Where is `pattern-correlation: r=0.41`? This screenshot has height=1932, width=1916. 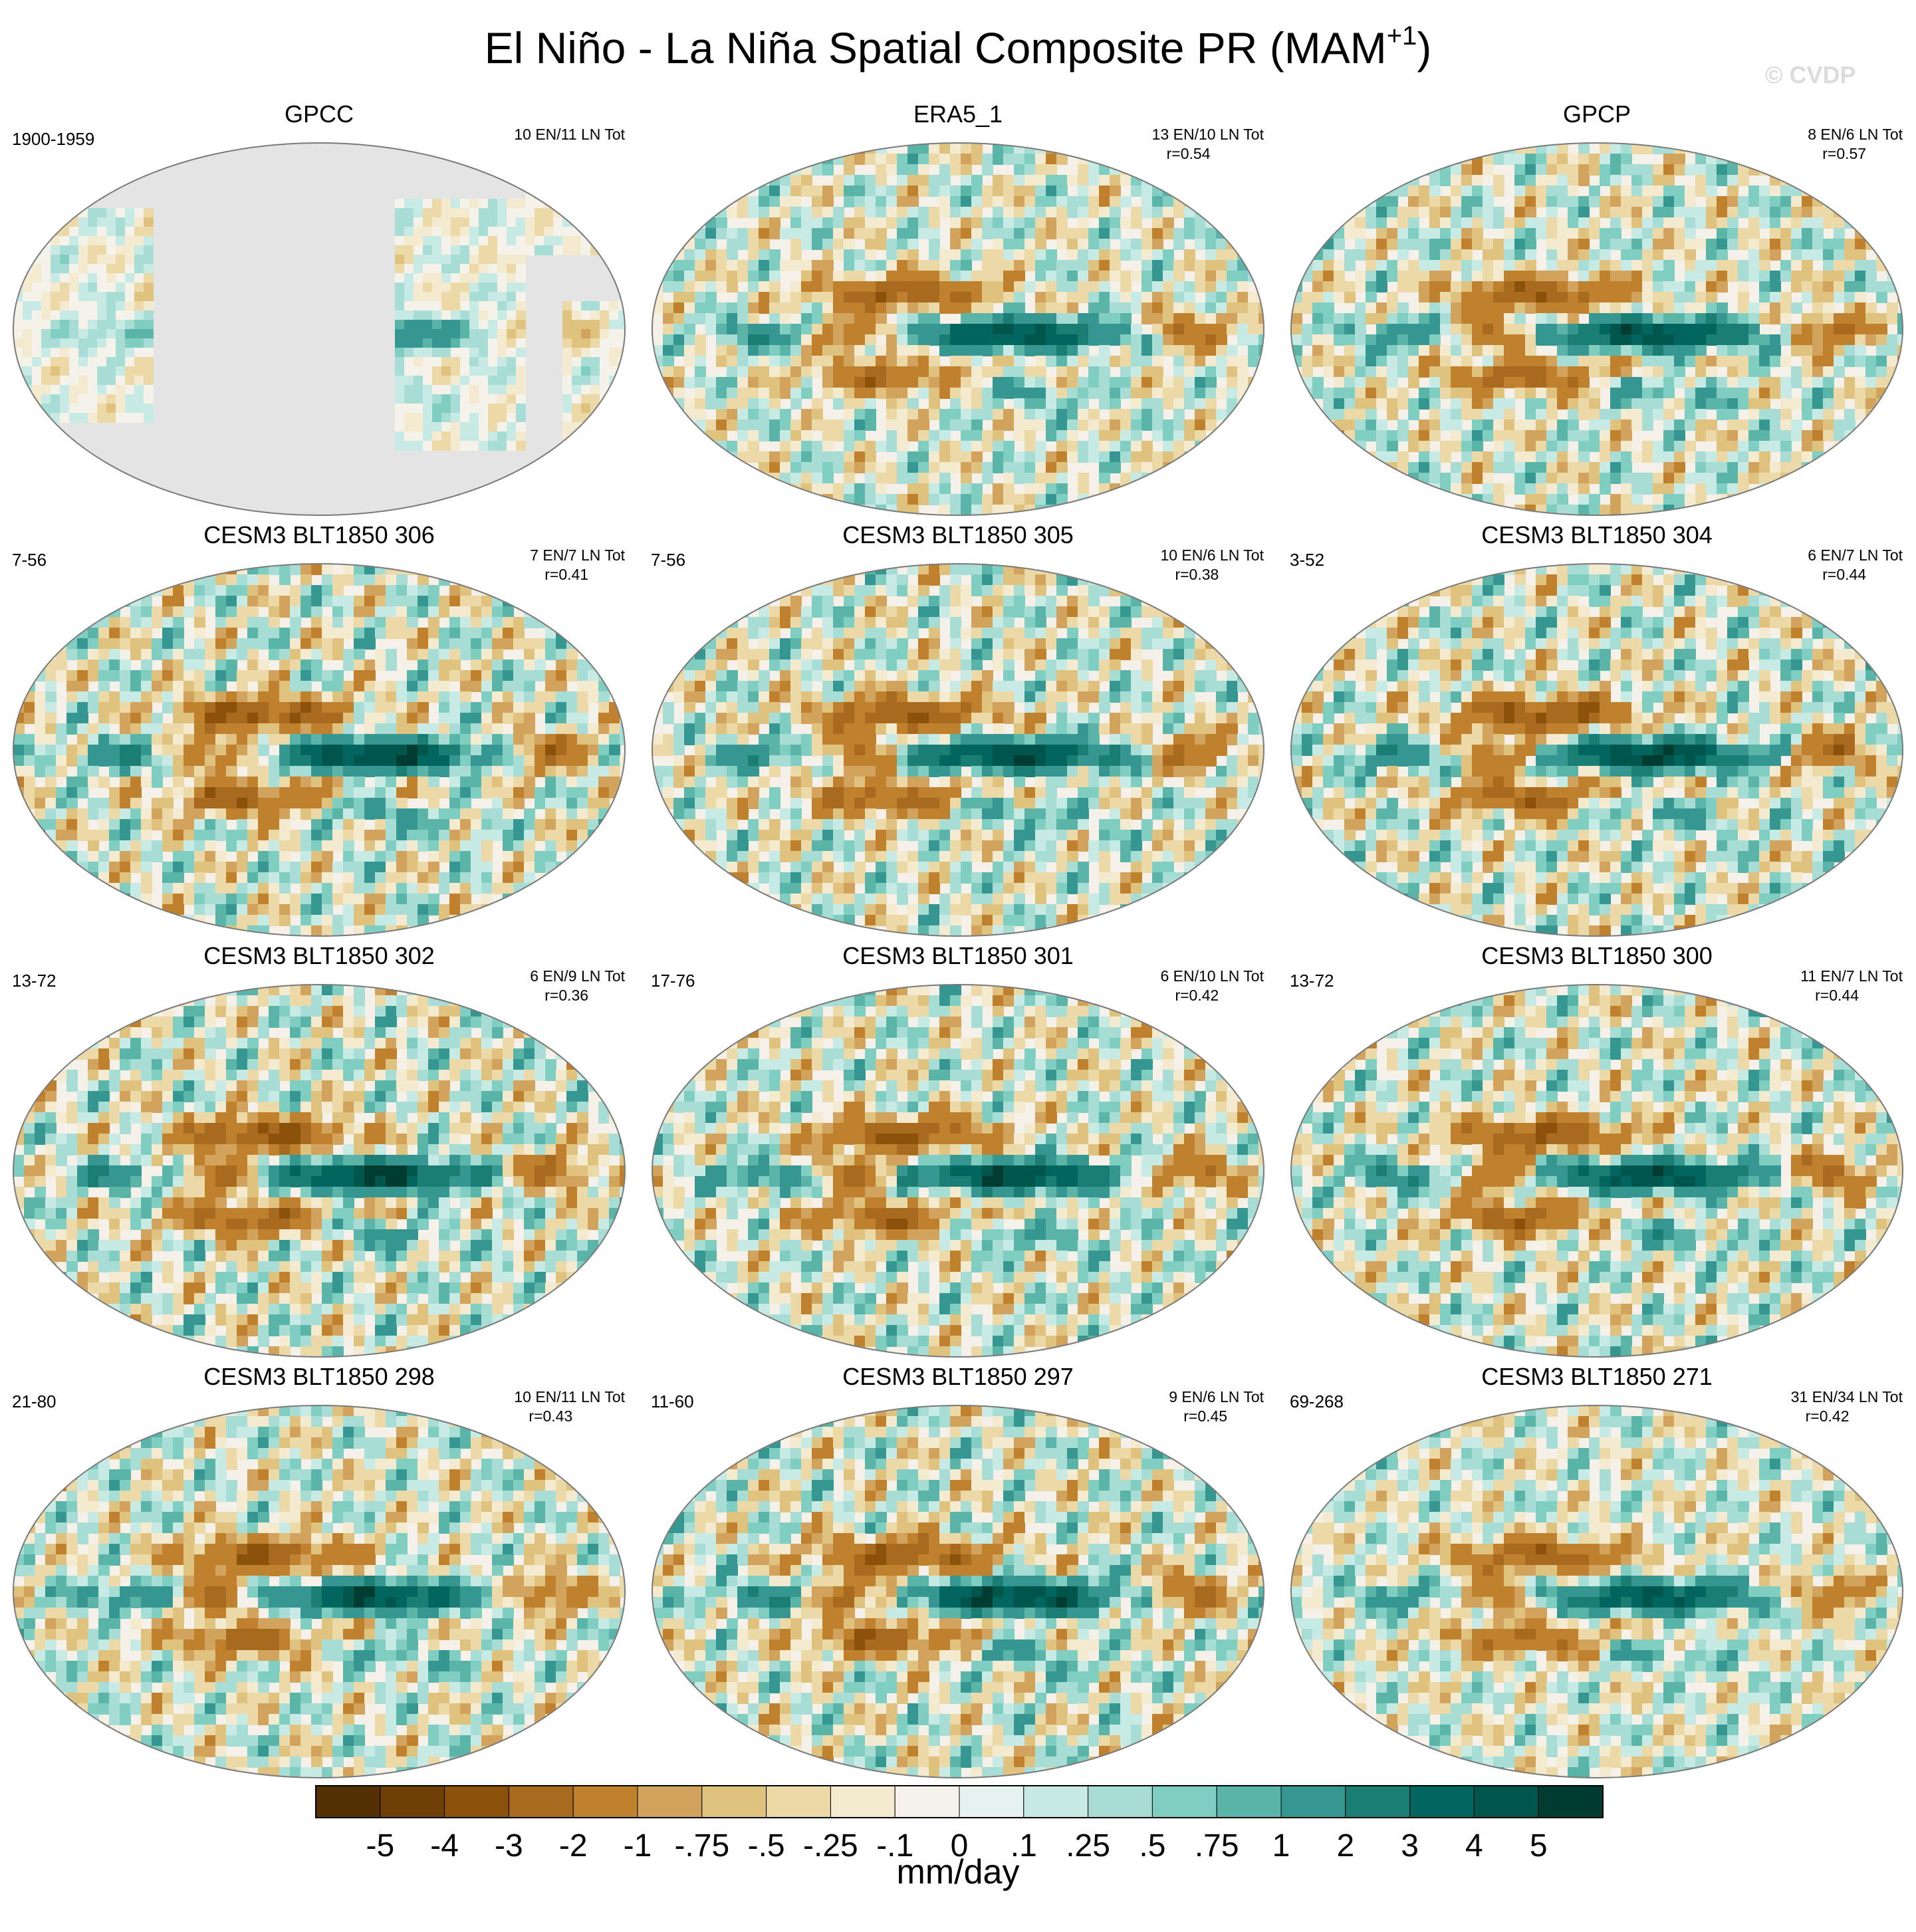 pattern-correlation: r=0.41 is located at coordinates (577, 574).